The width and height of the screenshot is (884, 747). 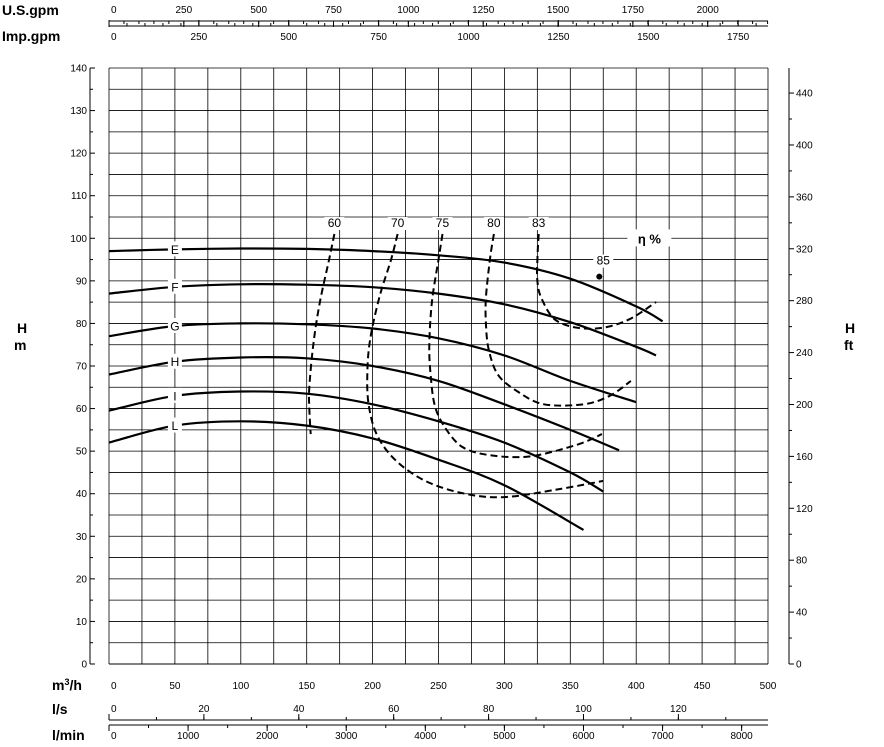 I want to click on curve-label-l: L, so click(x=175, y=426).